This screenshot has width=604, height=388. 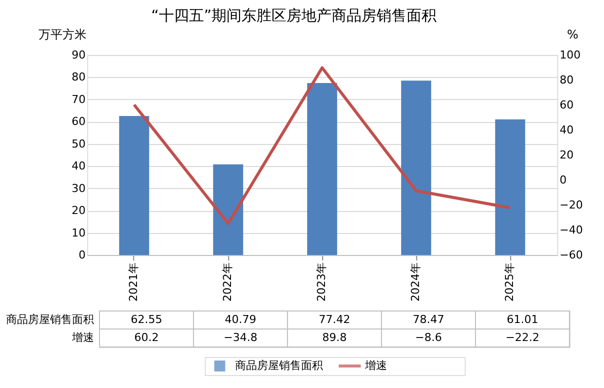 What do you see at coordinates (321, 282) in the screenshot?
I see `x-tick-label: 2023年` at bounding box center [321, 282].